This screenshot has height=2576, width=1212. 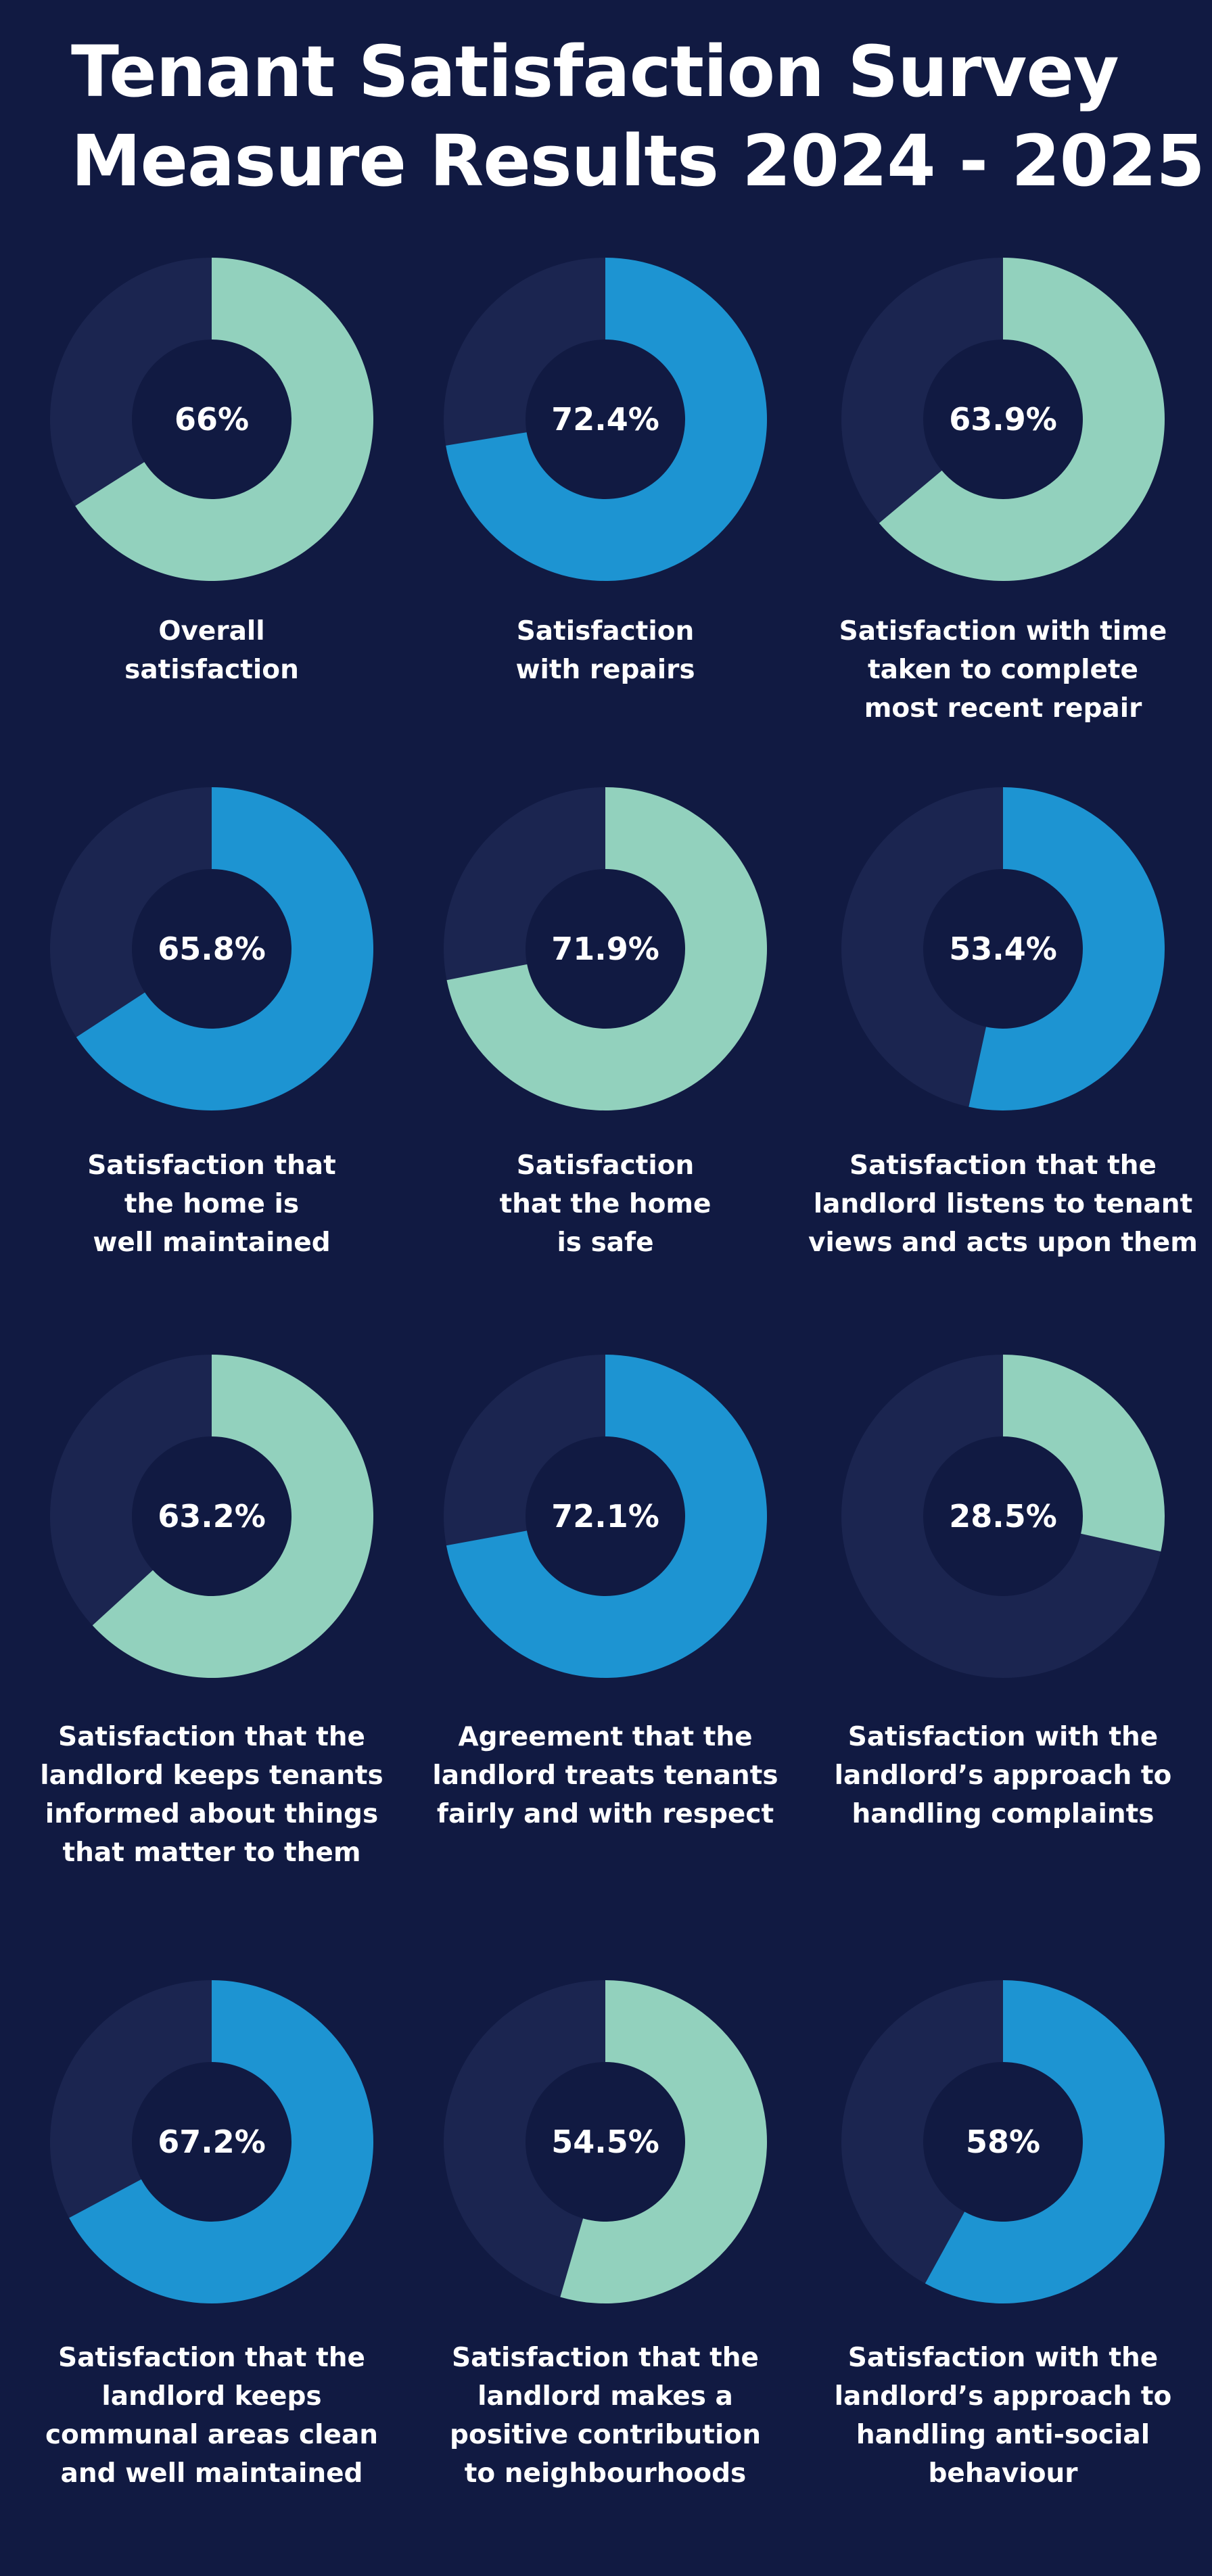 I want to click on donut-chart-8: 72.1%, so click(x=605, y=1516).